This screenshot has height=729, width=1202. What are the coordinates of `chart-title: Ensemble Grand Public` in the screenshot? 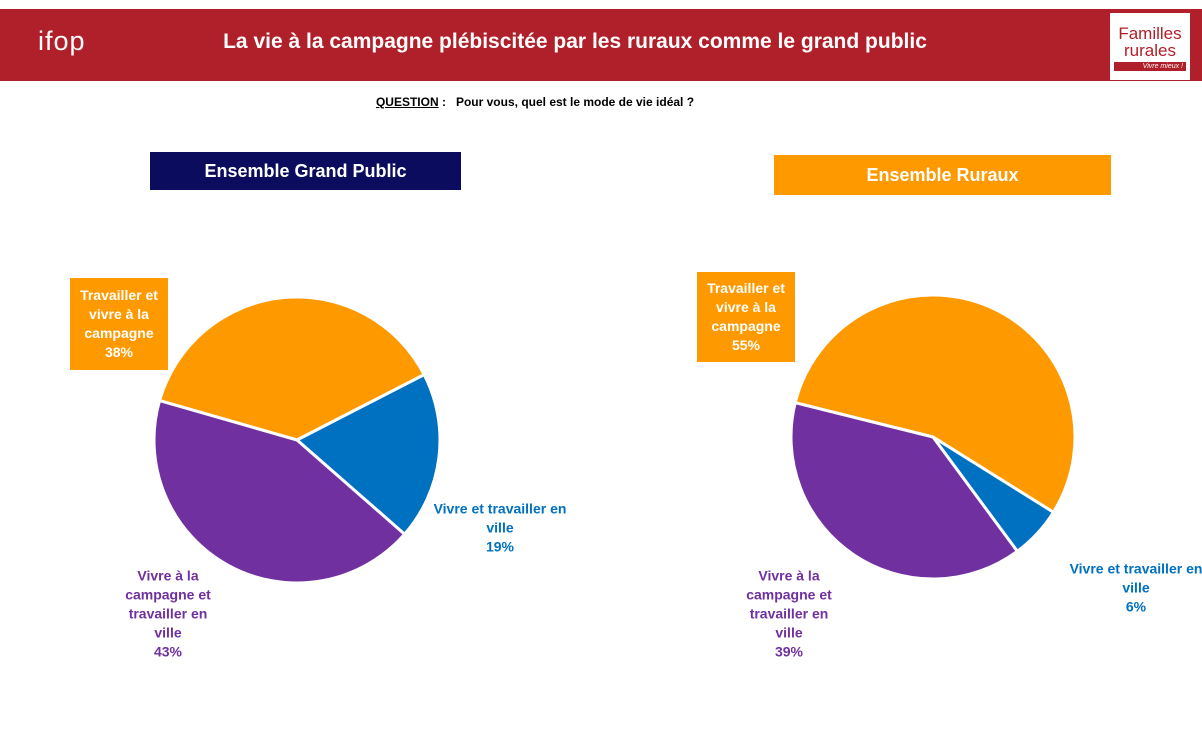 It's located at (305, 171).